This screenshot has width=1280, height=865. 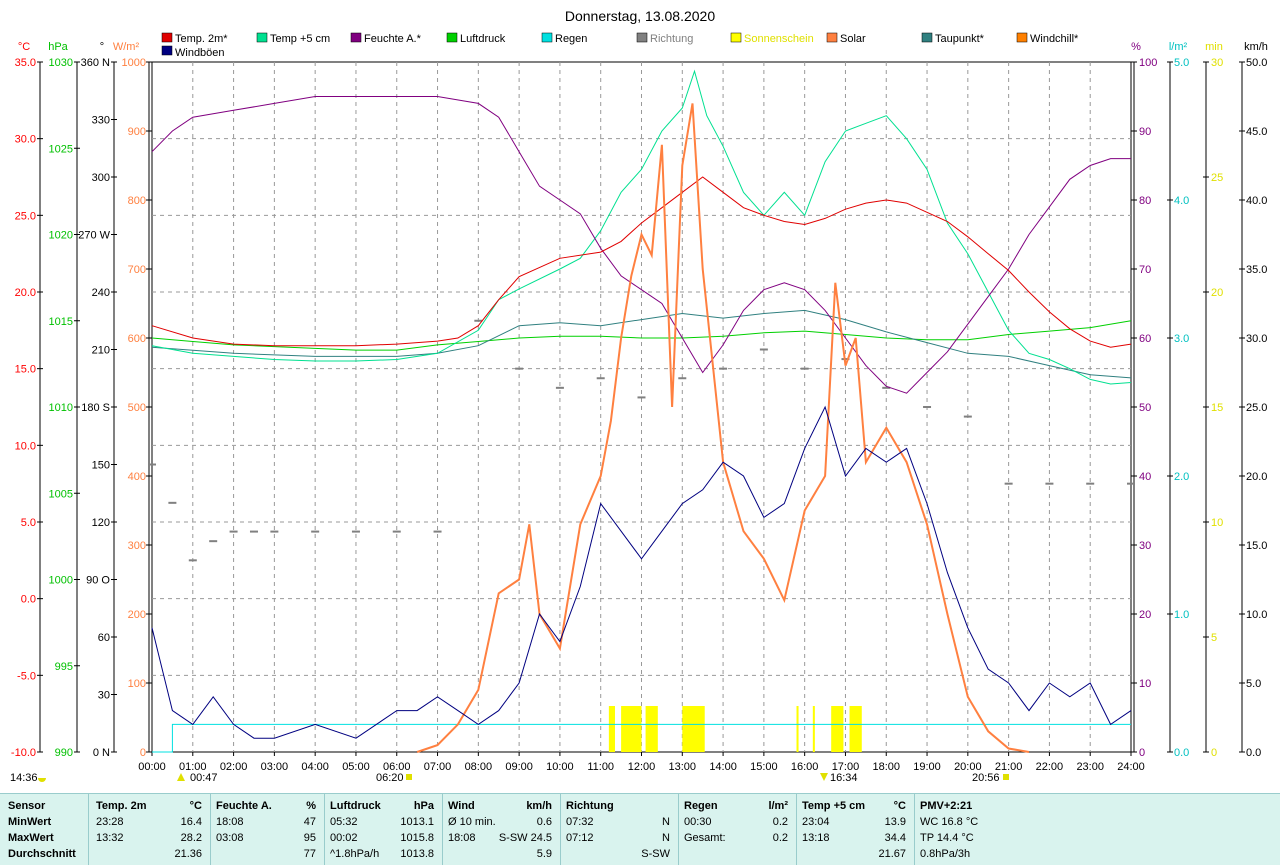 I want to click on solar-axis-tick-label: 700, so click(x=137, y=270).